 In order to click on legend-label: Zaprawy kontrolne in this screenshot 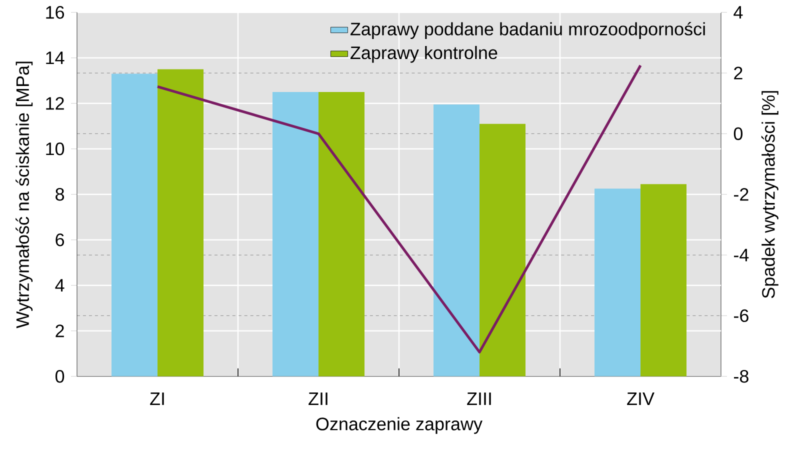, I will do `click(424, 54)`.